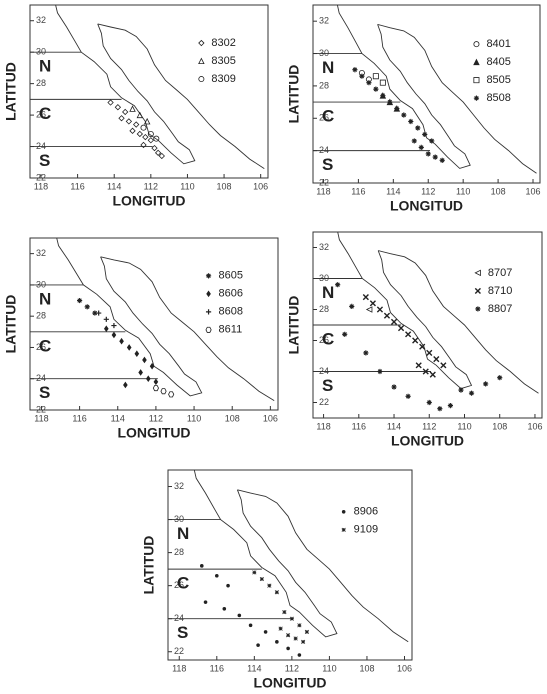  I want to click on legend-label: 8401, so click(498, 44).